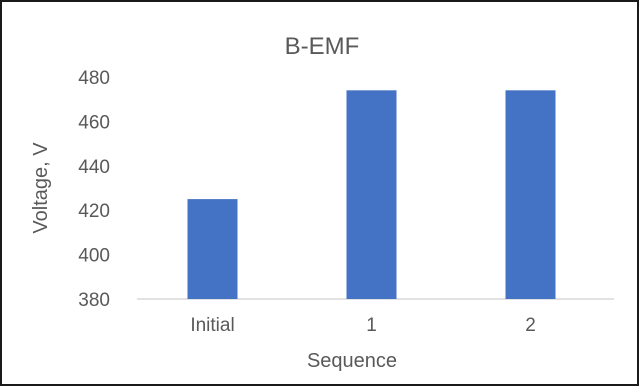 Image resolution: width=639 pixels, height=388 pixels. Describe the element at coordinates (322, 46) in the screenshot. I see `chart-title: B-EMF` at that location.